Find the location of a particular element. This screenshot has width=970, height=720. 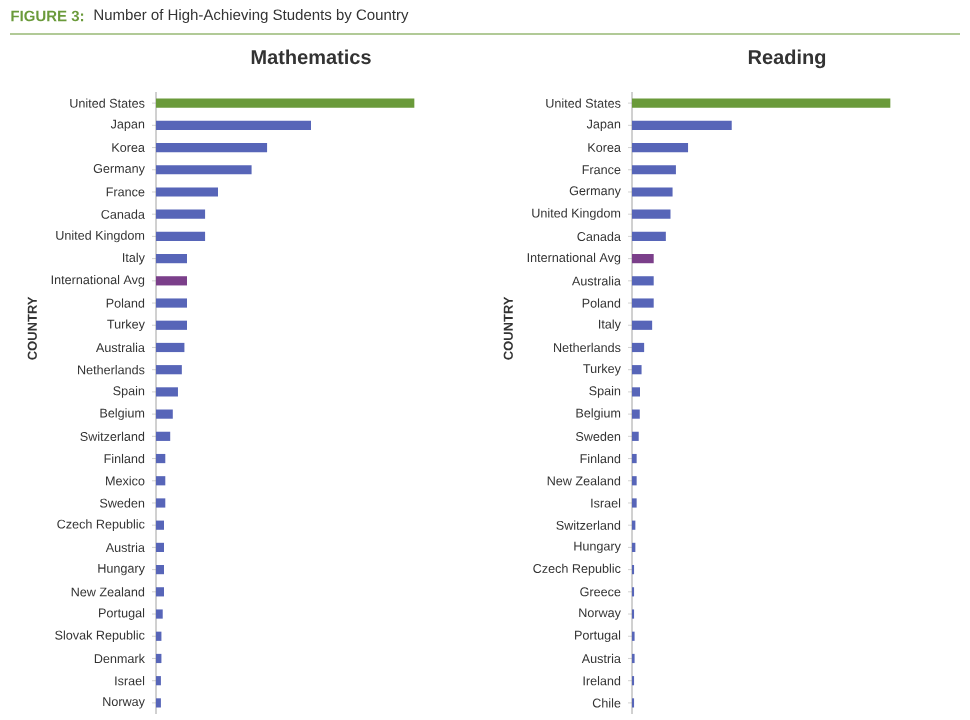

chart-title: Reading is located at coordinates (787, 59).